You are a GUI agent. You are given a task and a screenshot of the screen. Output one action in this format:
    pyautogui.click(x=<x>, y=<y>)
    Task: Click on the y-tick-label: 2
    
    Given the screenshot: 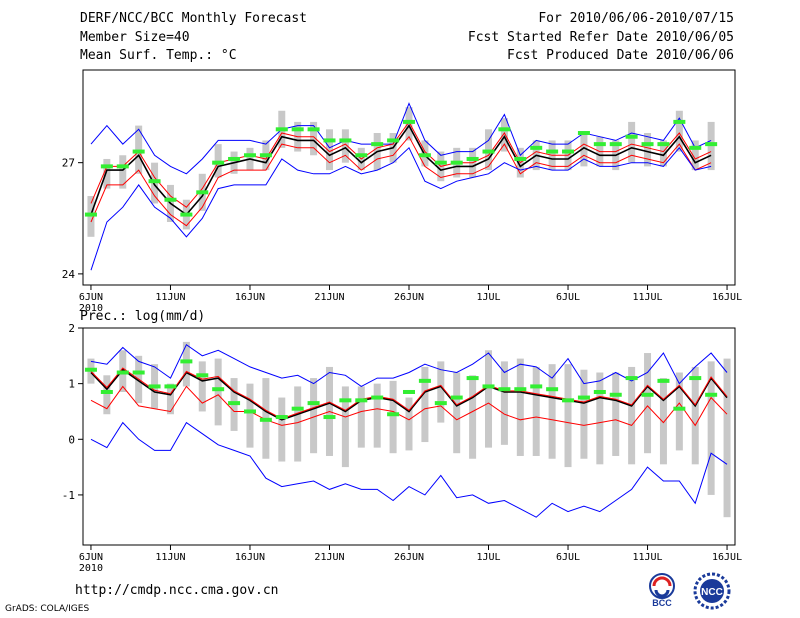 What is the action you would take?
    pyautogui.click(x=71, y=328)
    